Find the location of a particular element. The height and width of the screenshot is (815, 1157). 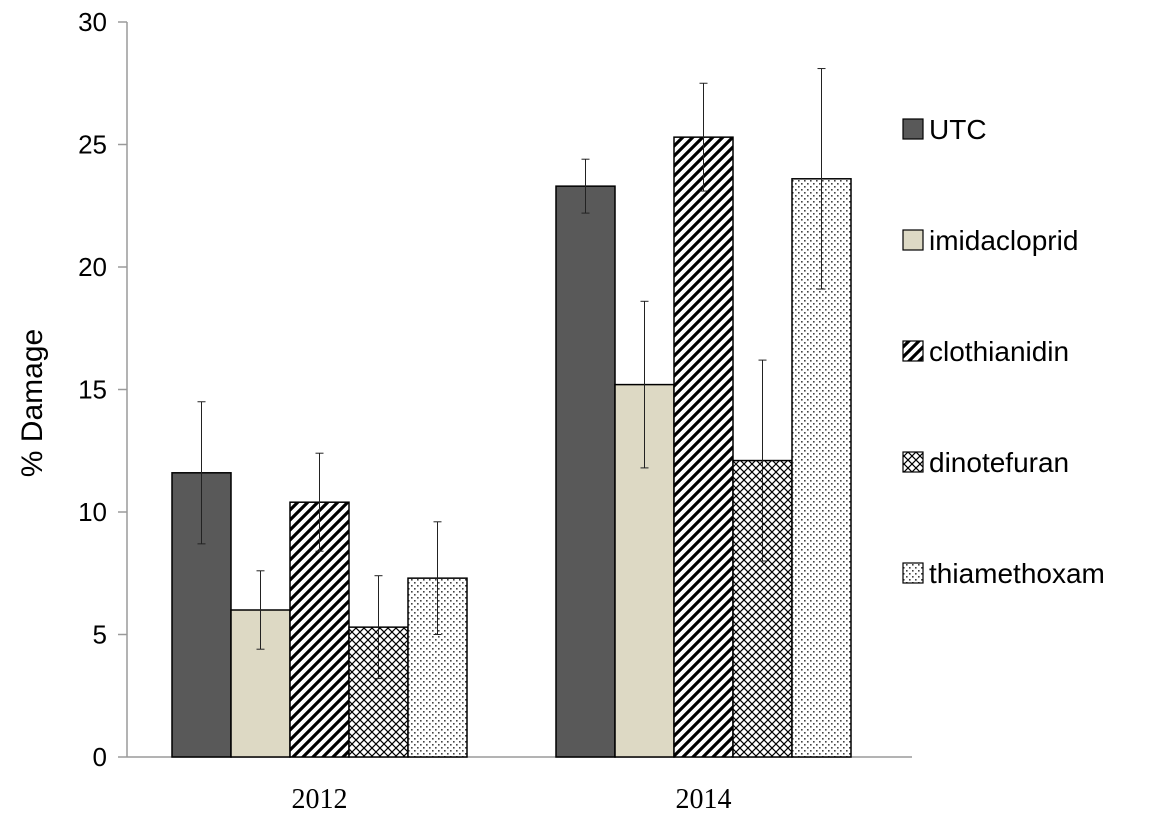

legend-label: dinotefuran is located at coordinates (999, 462).